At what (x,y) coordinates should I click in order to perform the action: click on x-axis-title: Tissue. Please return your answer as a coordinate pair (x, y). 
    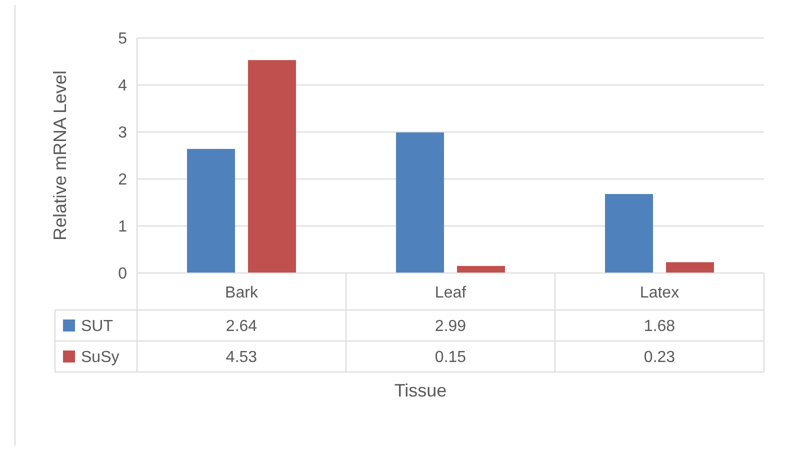
    Looking at the image, I should click on (420, 390).